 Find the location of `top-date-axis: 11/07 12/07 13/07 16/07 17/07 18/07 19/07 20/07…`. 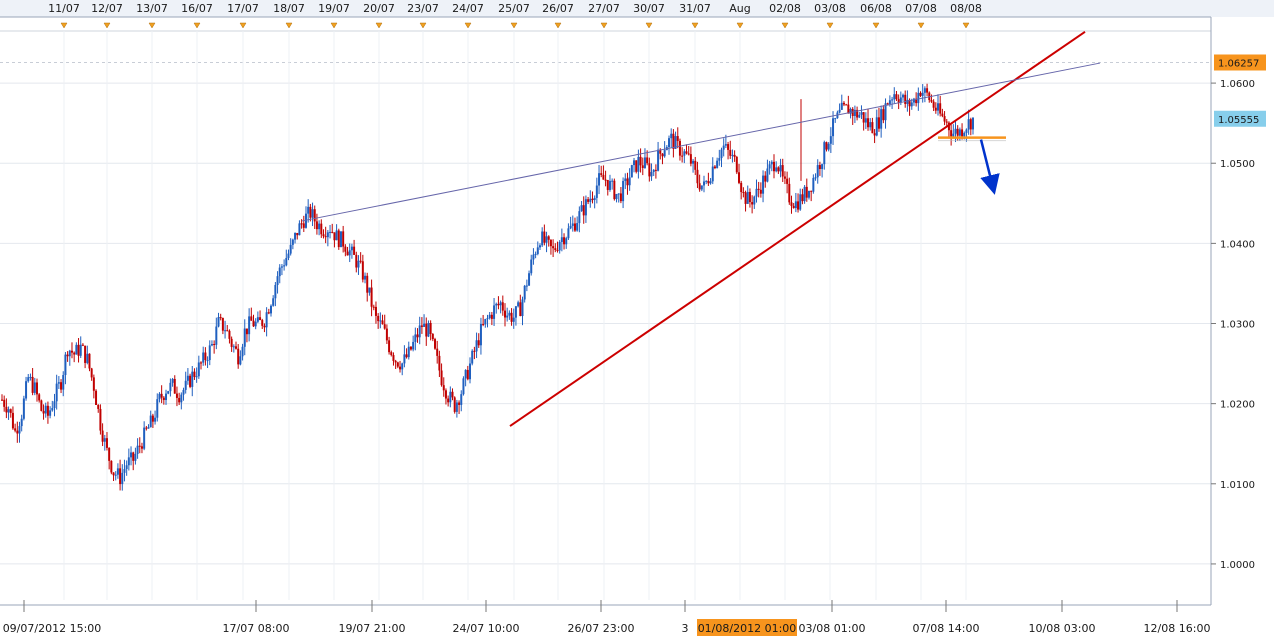

top-date-axis: 11/07 12/07 13/07 16/07 17/07 18/07 19/07 20/07… is located at coordinates (637, 14).